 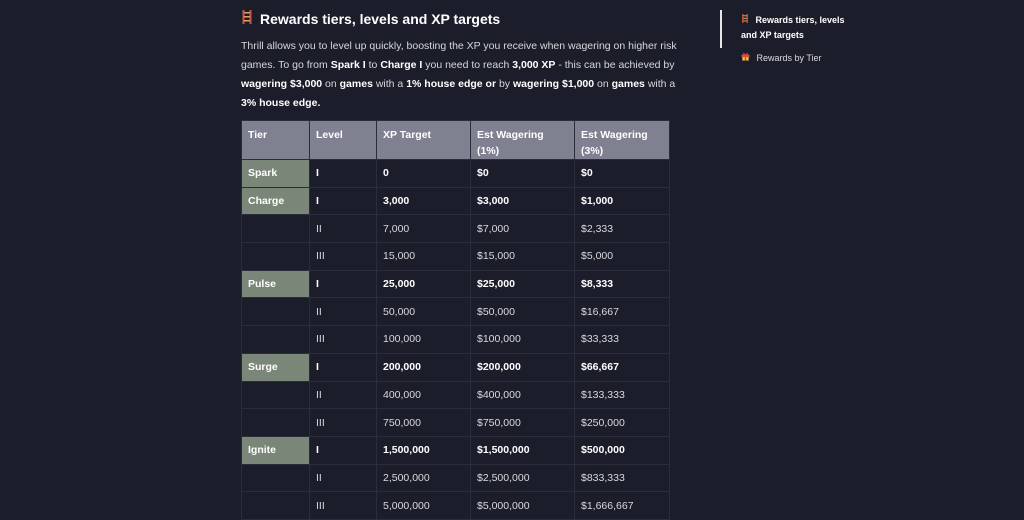 I want to click on toc-item-rewards-by-tier: Rewards by Tier, so click(x=801, y=58).